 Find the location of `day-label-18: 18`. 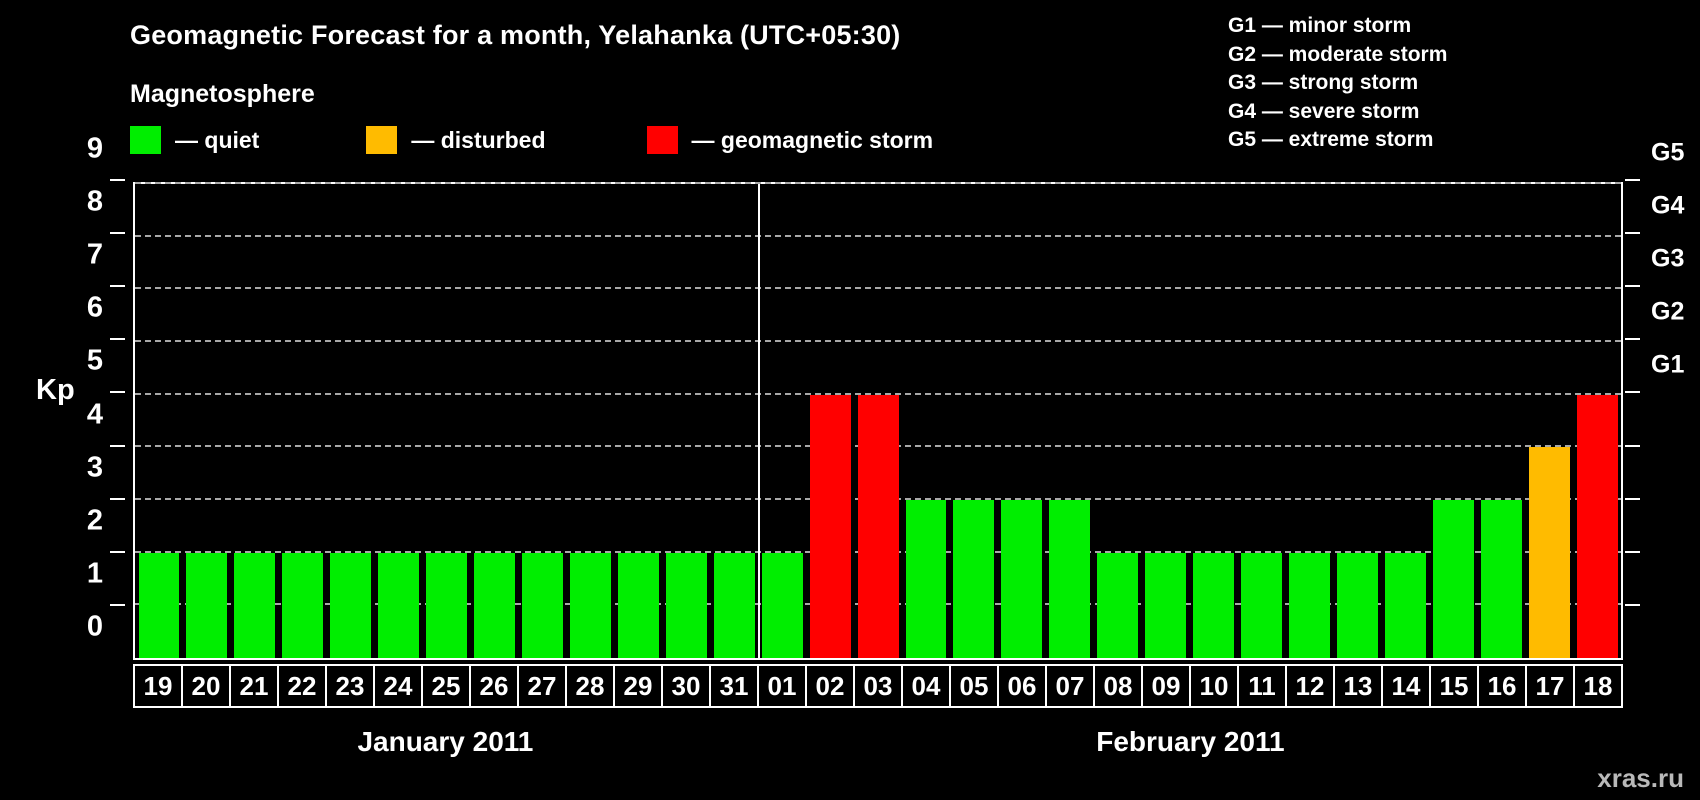

day-label-18: 18 is located at coordinates (1598, 686).